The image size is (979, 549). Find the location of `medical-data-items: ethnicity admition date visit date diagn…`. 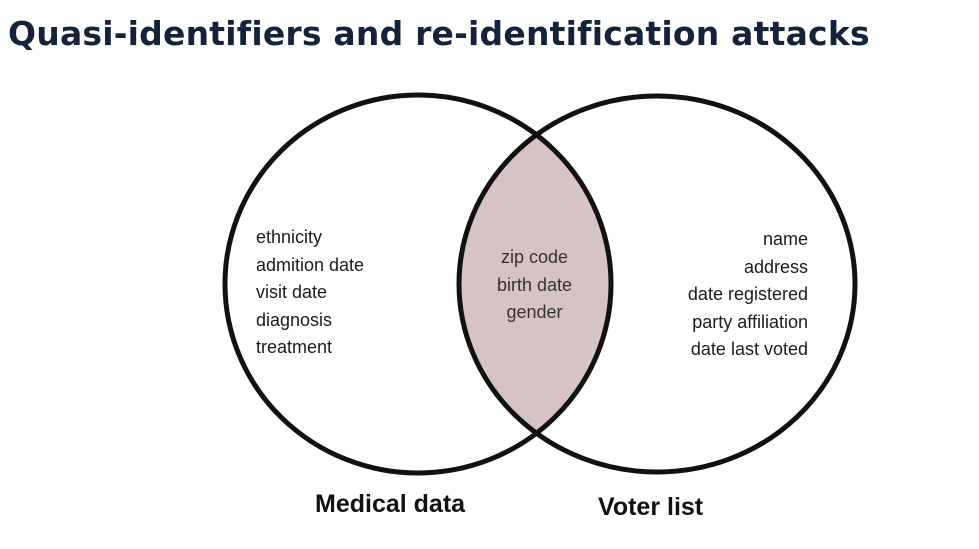

medical-data-items: ethnicity admition date visit date diagn… is located at coordinates (310, 293).